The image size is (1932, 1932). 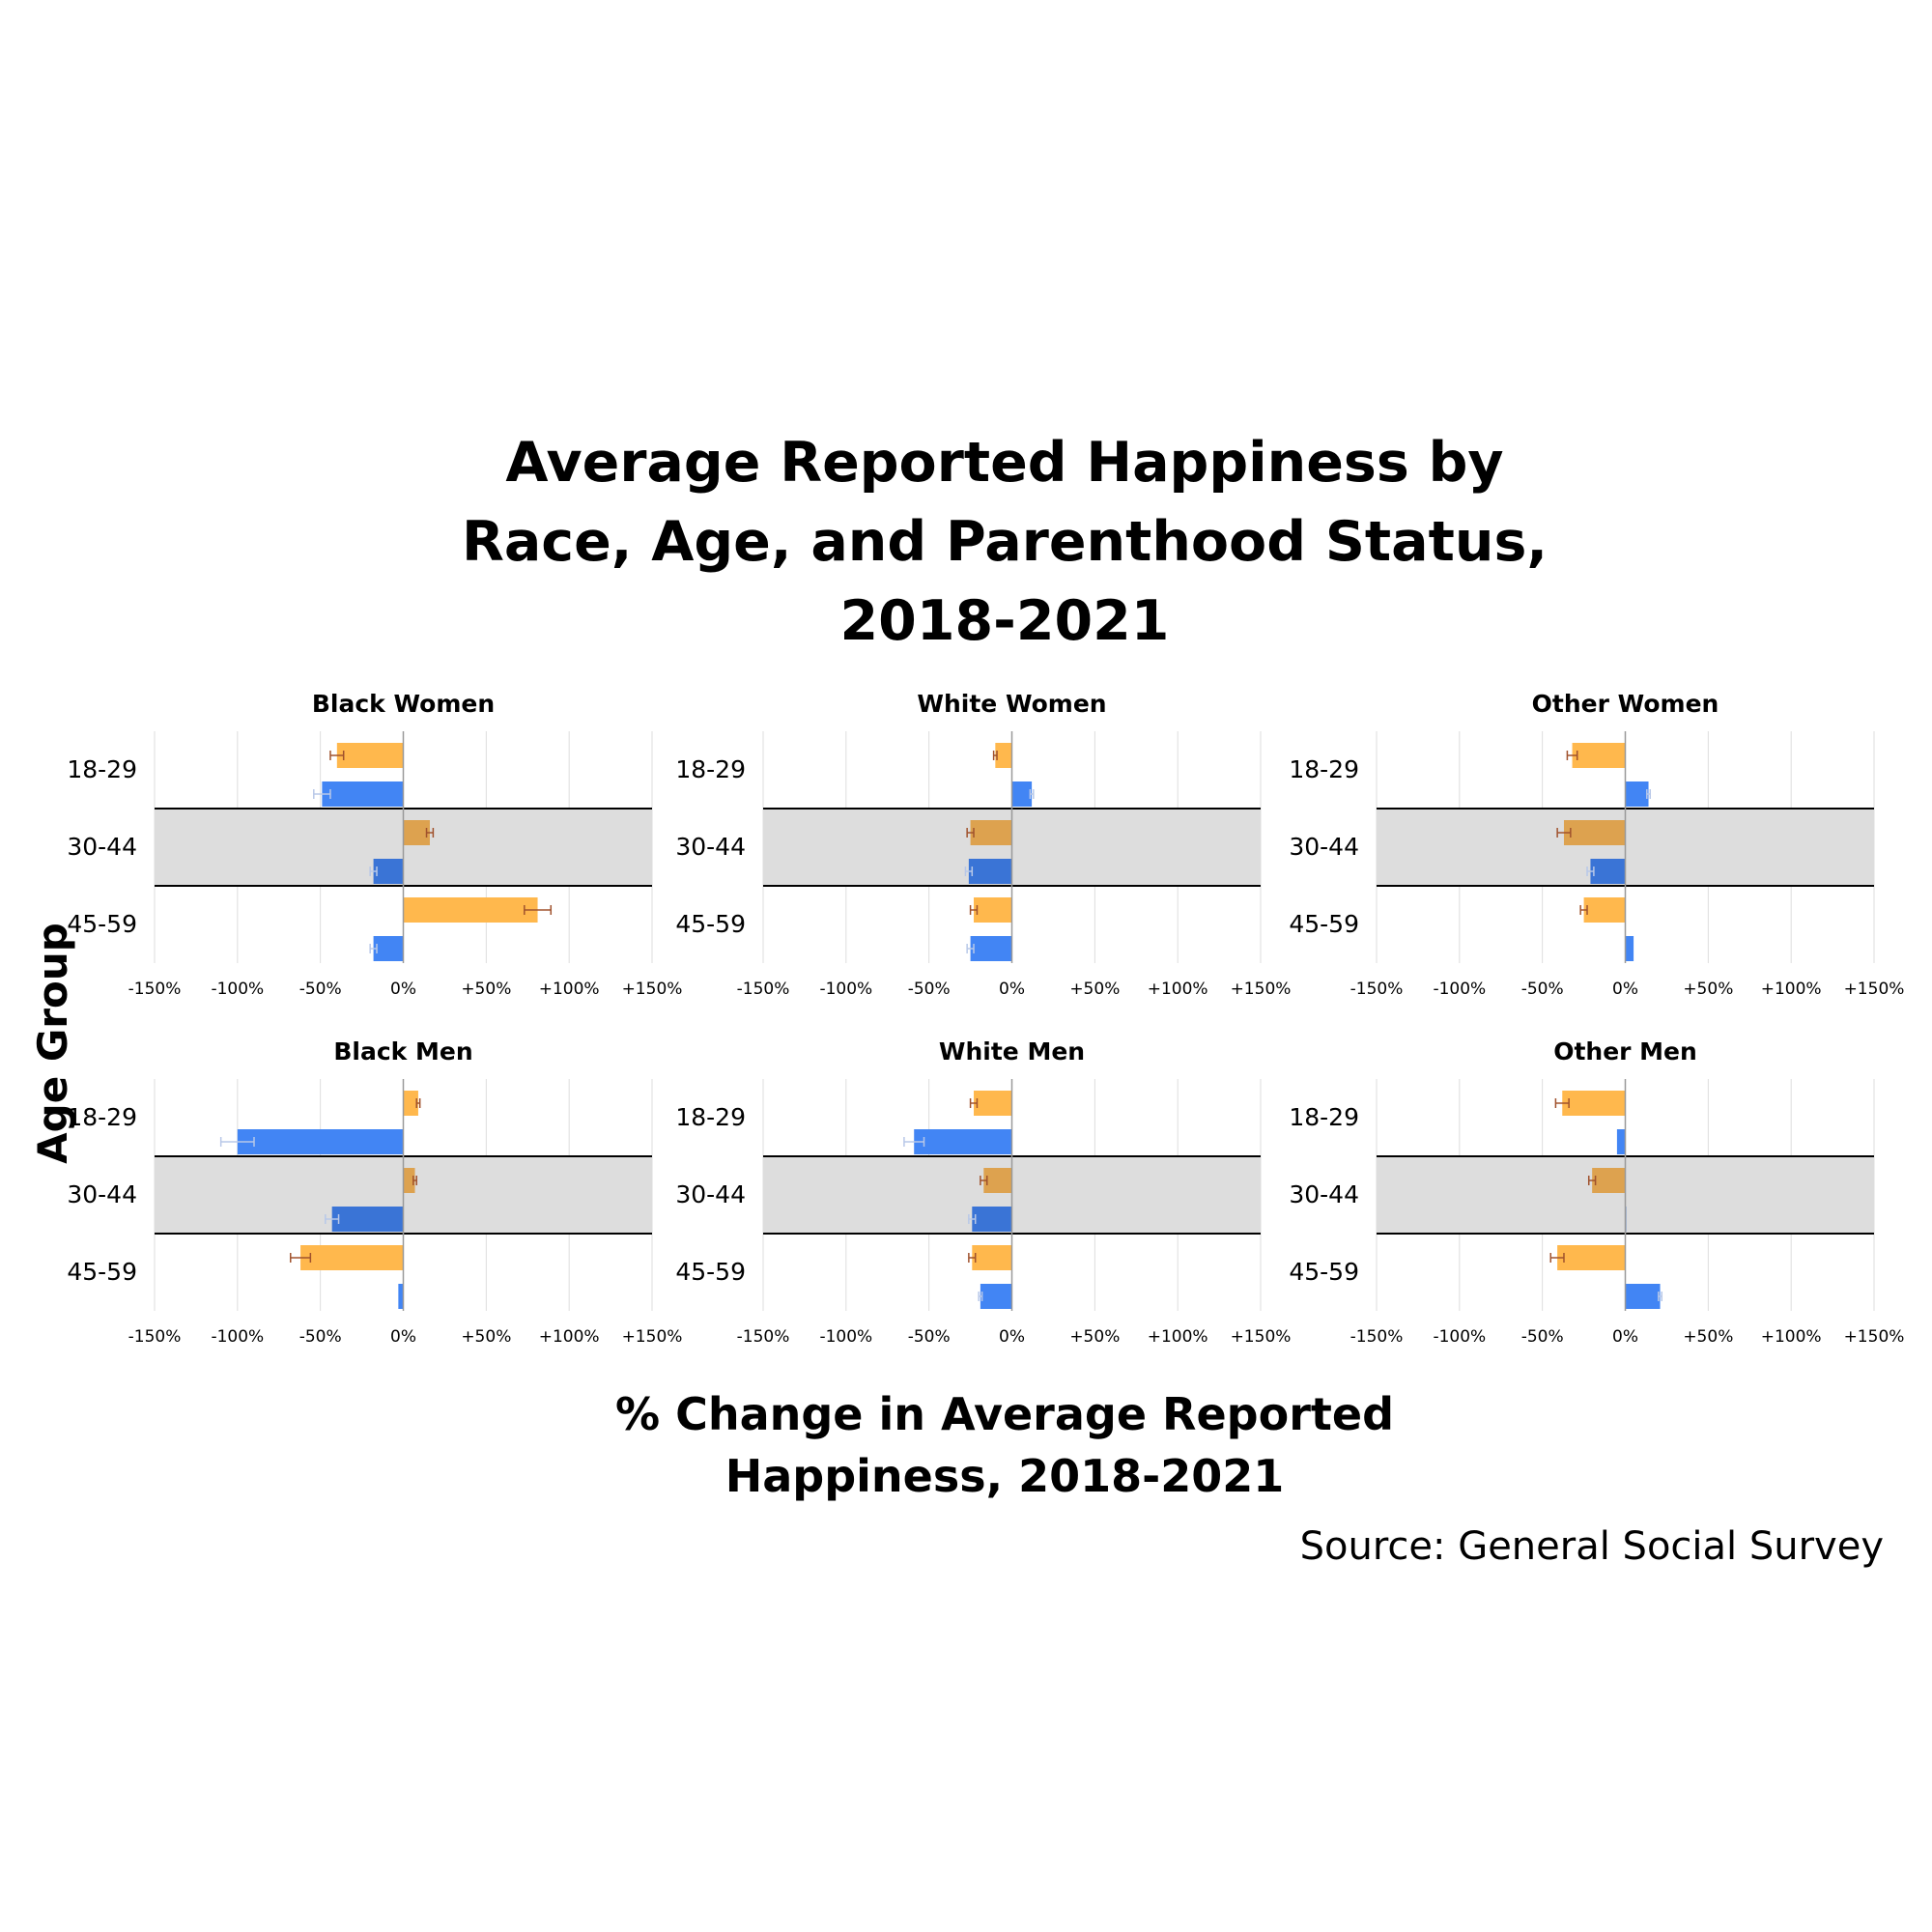 What do you see at coordinates (963, 1141) in the screenshot?
I see `white-men-bar-18-29-blue` at bounding box center [963, 1141].